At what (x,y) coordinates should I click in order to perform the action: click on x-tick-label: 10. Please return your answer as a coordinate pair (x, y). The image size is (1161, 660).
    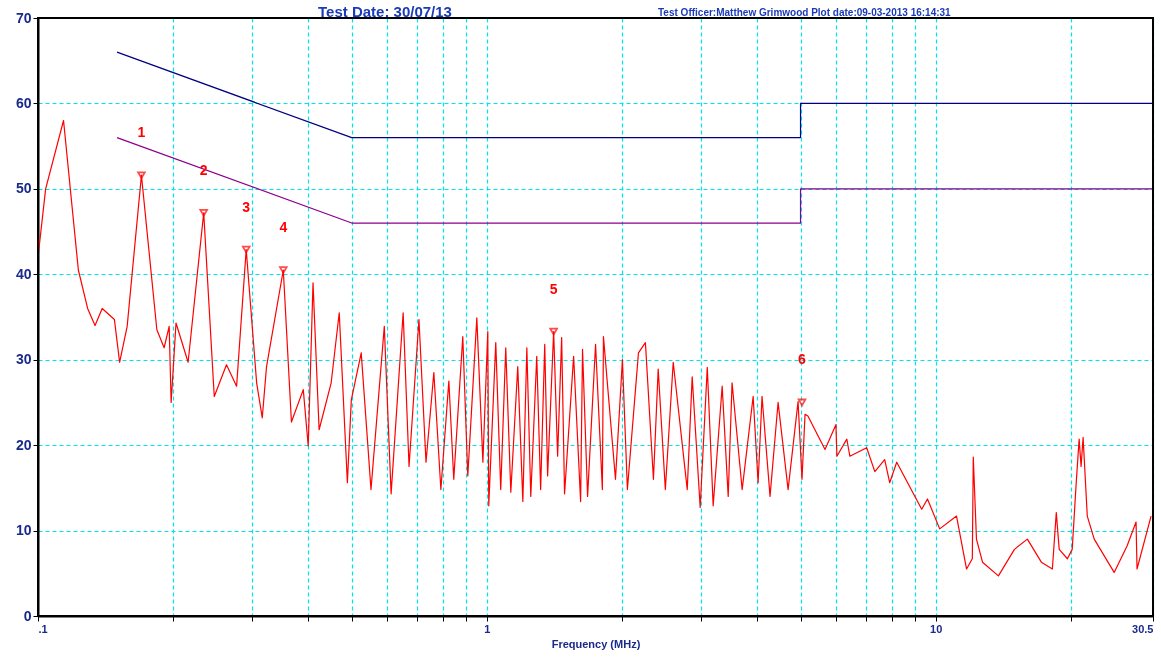
    Looking at the image, I should click on (936, 628).